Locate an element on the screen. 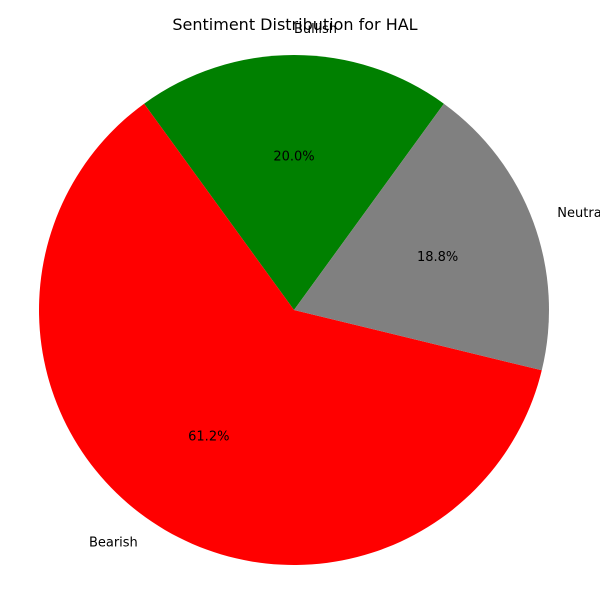 The width and height of the screenshot is (600, 604). chart-title: Sentiment Distribution for HAL is located at coordinates (294, 24).